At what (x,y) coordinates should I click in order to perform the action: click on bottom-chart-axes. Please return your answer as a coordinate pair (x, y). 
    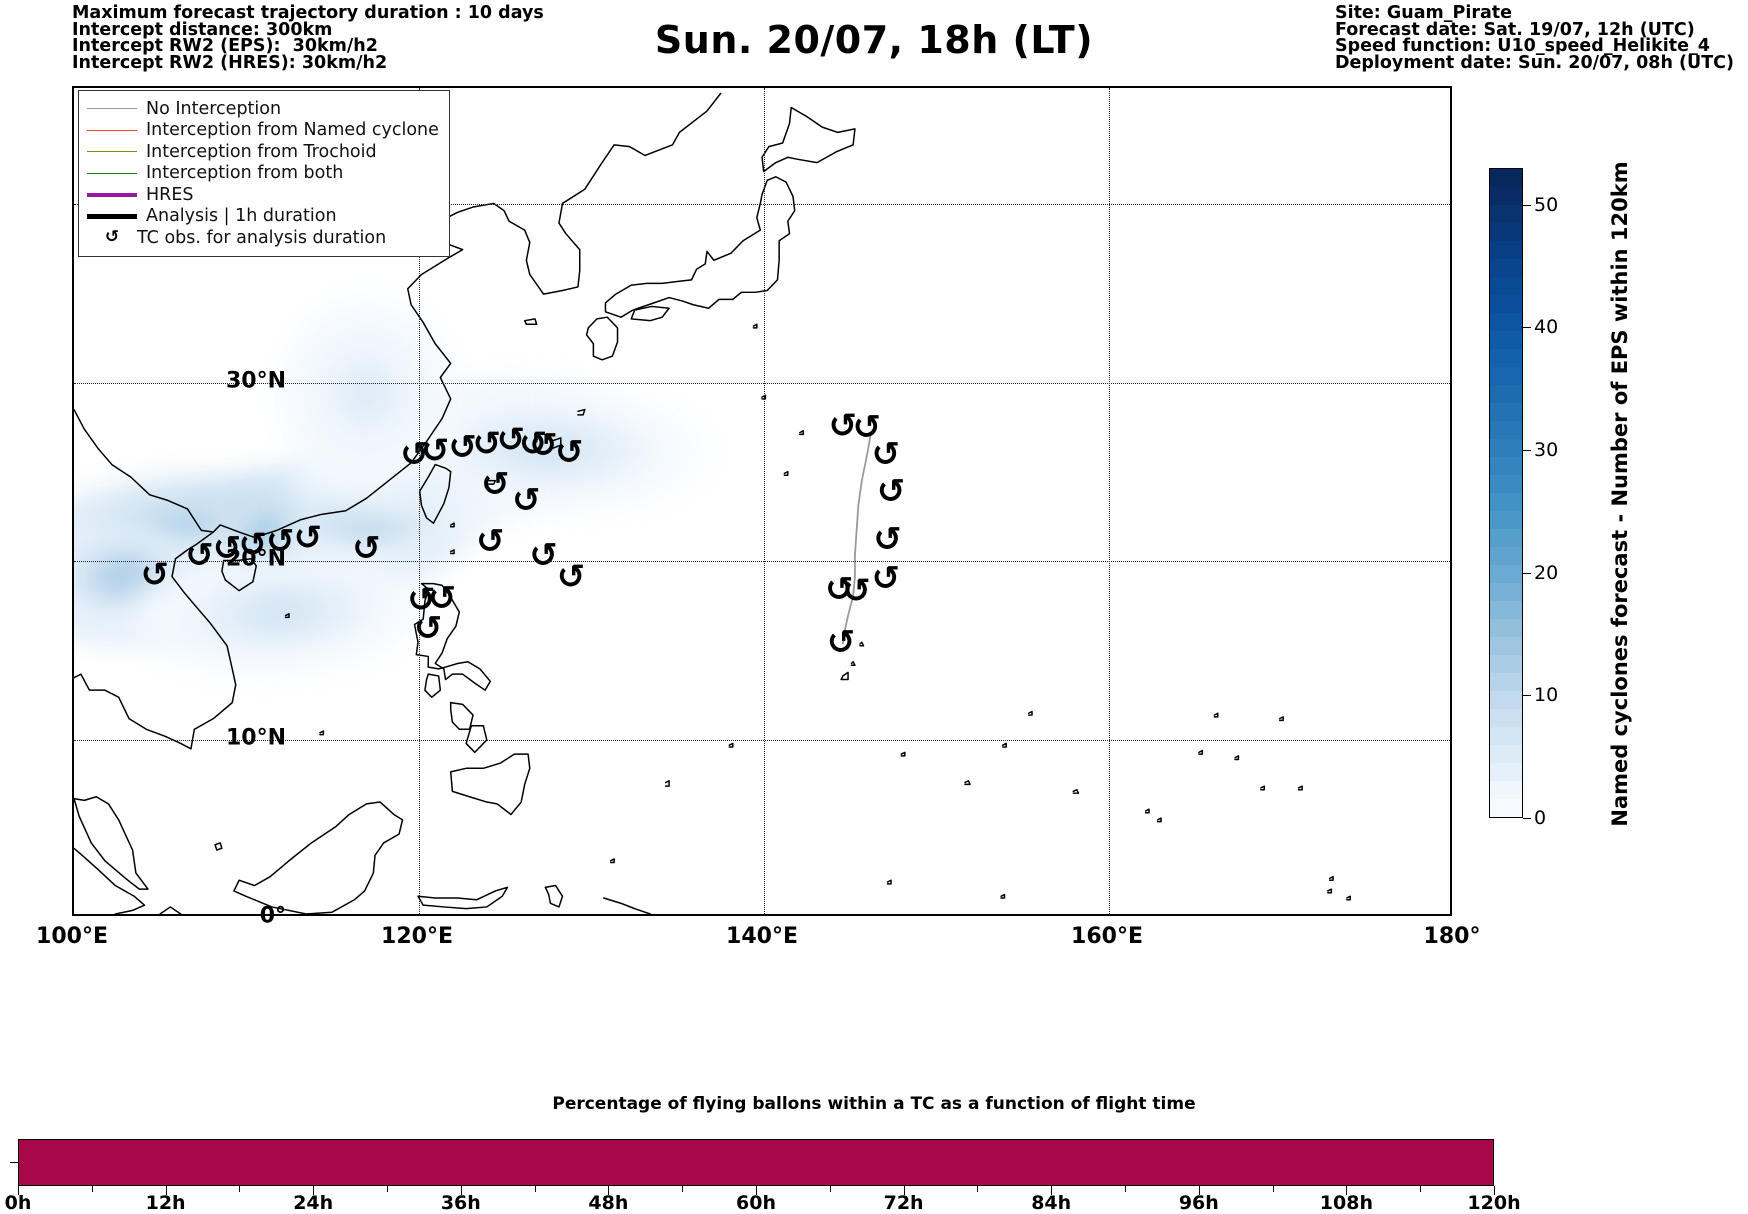
    Looking at the image, I should click on (756, 1162).